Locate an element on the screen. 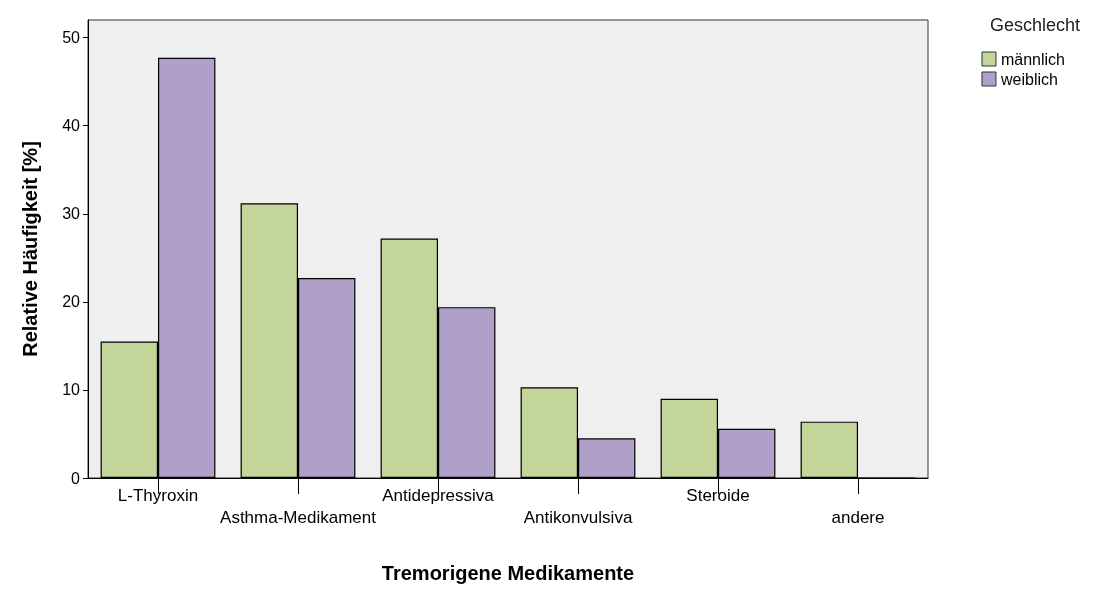  y-tick-label: 40 is located at coordinates (71, 126).